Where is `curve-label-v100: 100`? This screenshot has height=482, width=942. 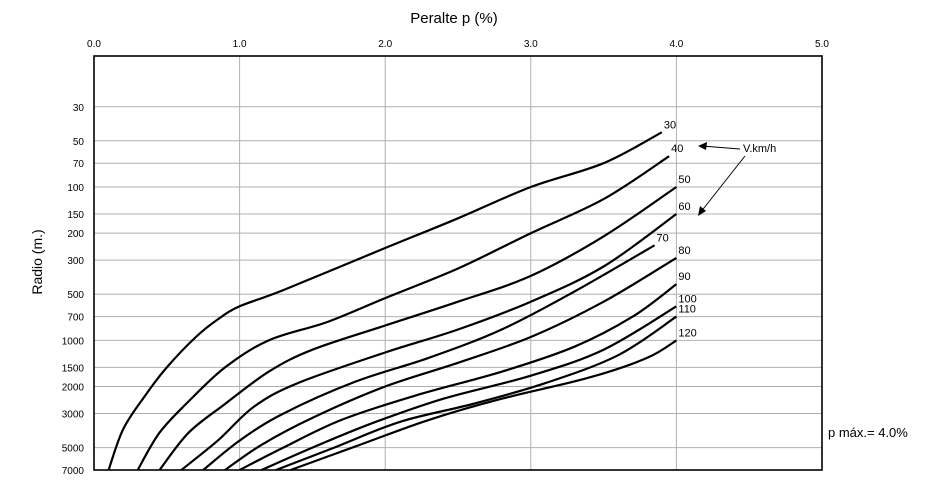 curve-label-v100: 100 is located at coordinates (687, 299).